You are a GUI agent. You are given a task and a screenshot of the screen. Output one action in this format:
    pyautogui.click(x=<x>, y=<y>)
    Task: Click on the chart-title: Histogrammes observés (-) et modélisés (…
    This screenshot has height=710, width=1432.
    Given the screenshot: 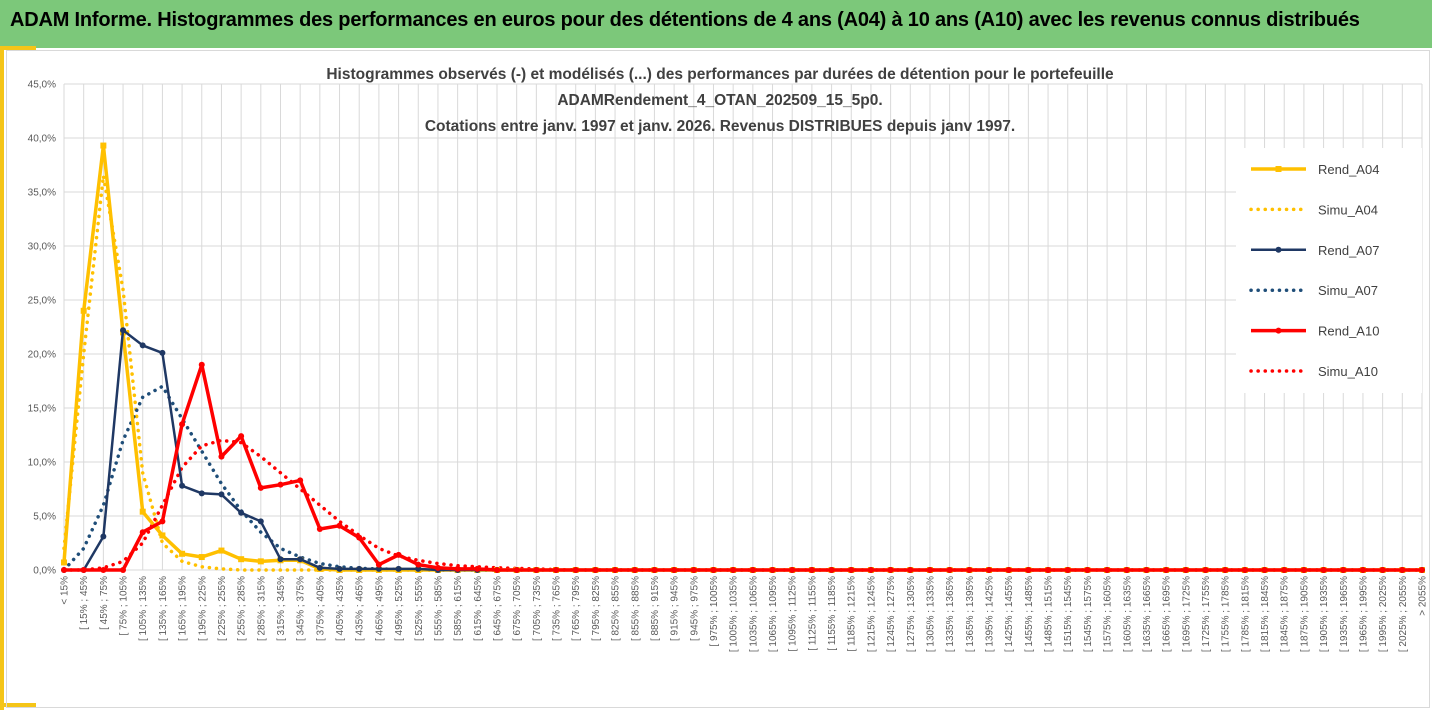 What is the action you would take?
    pyautogui.click(x=720, y=100)
    